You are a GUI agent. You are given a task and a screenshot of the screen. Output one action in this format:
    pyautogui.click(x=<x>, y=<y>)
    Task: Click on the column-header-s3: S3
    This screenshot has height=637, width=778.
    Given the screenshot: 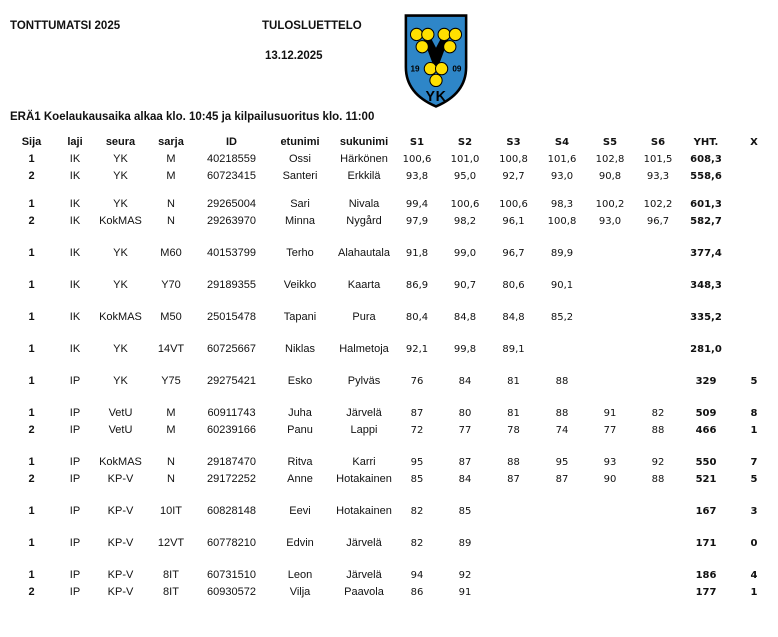 What is the action you would take?
    pyautogui.click(x=513, y=142)
    